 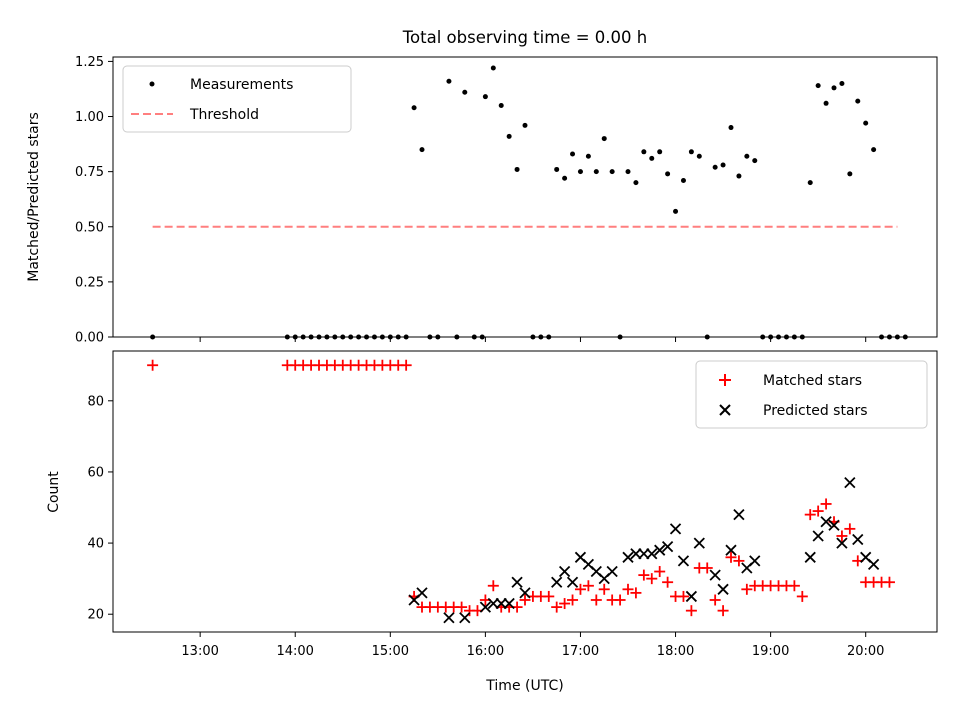 I want to click on y-tick-label: 0.25, so click(x=89, y=282).